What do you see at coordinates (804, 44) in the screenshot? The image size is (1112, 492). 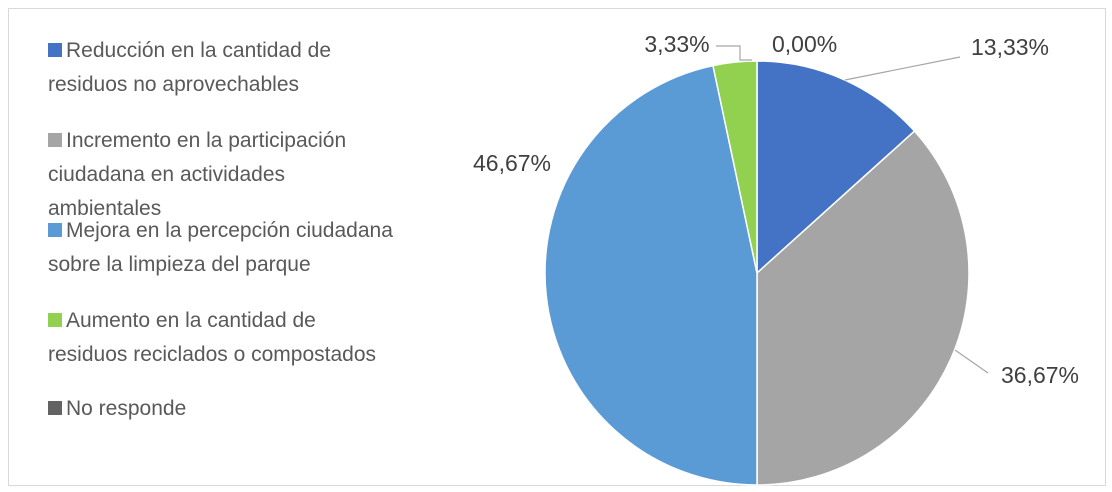 I see `data-label: 0,00%` at bounding box center [804, 44].